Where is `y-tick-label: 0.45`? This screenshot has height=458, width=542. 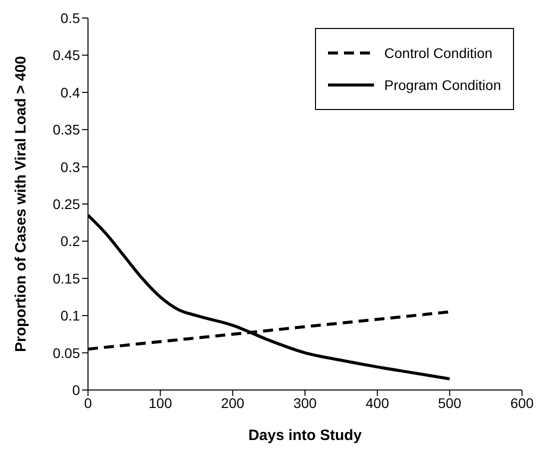 y-tick-label: 0.45 is located at coordinates (66, 55).